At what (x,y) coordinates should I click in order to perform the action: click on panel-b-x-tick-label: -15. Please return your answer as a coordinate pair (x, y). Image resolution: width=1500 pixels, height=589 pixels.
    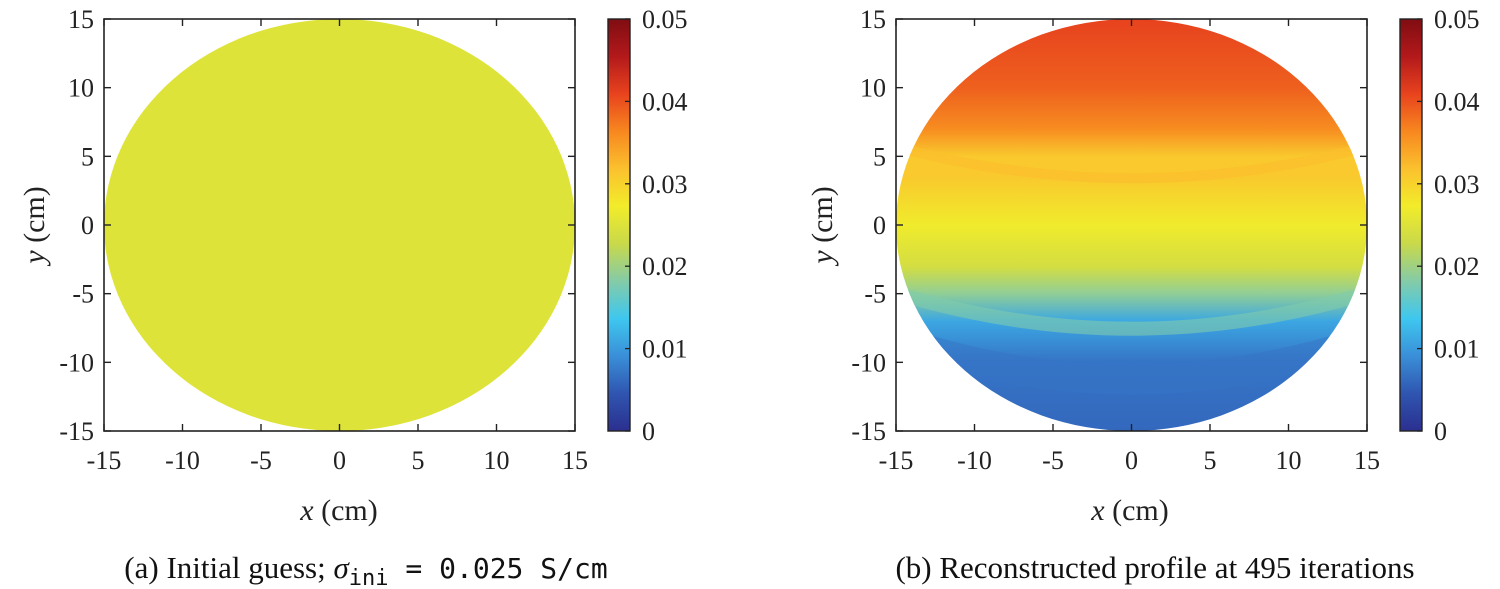
    Looking at the image, I should click on (896, 460).